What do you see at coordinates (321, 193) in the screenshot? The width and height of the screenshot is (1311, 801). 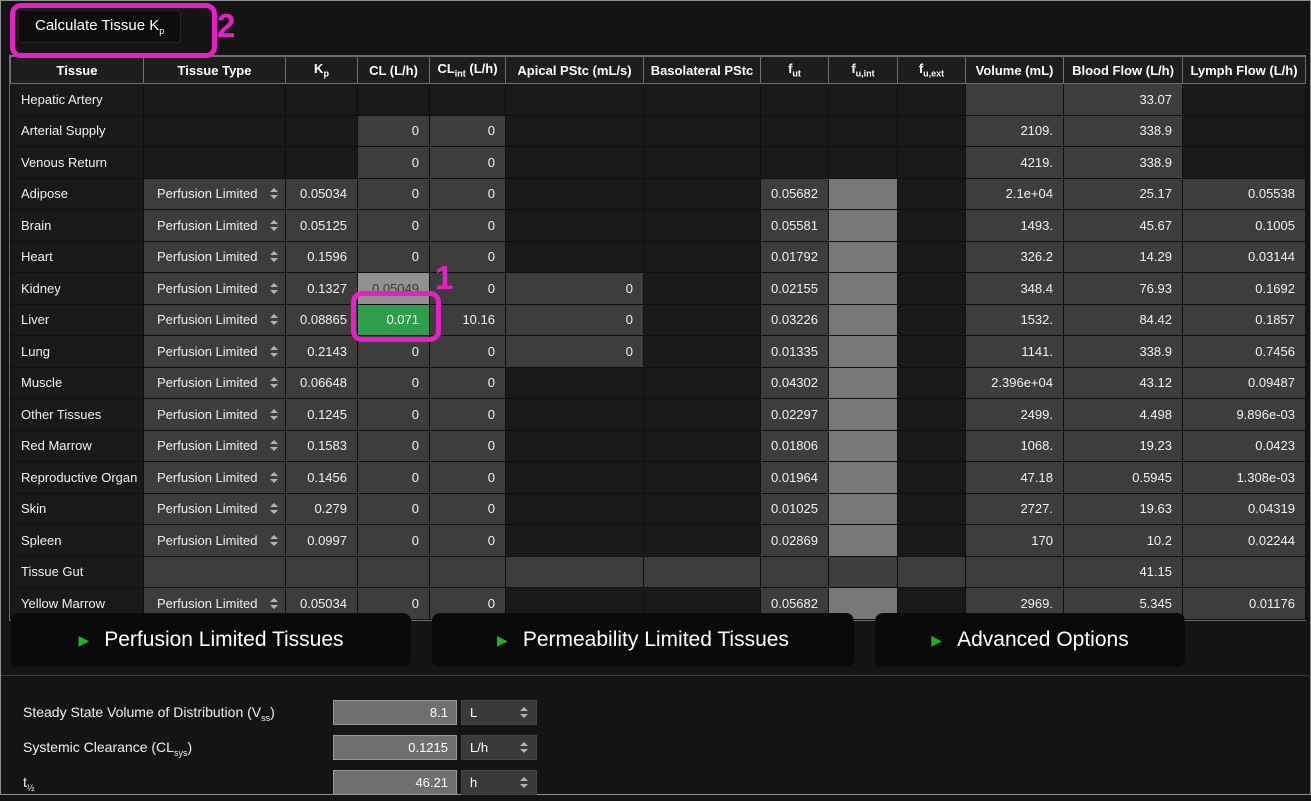 I see `value-cell: 0.05034` at bounding box center [321, 193].